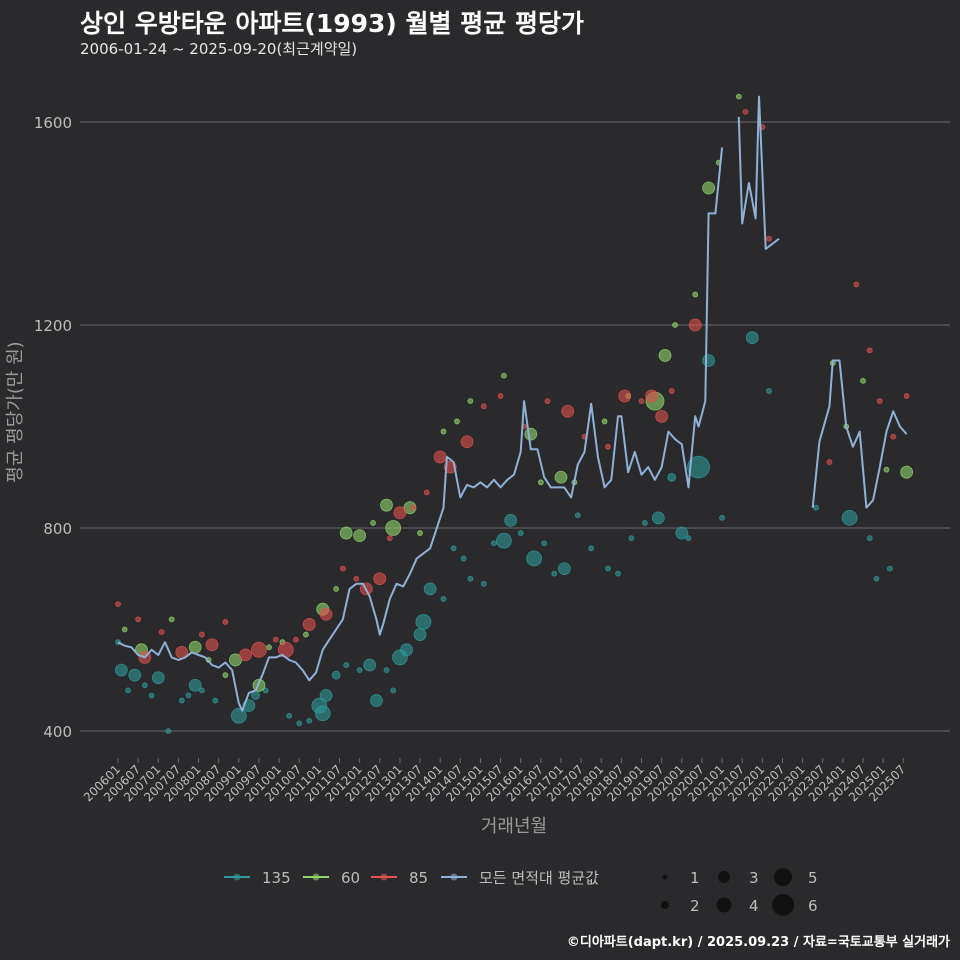  What do you see at coordinates (350, 878) in the screenshot?
I see `legend-label-60: 60` at bounding box center [350, 878].